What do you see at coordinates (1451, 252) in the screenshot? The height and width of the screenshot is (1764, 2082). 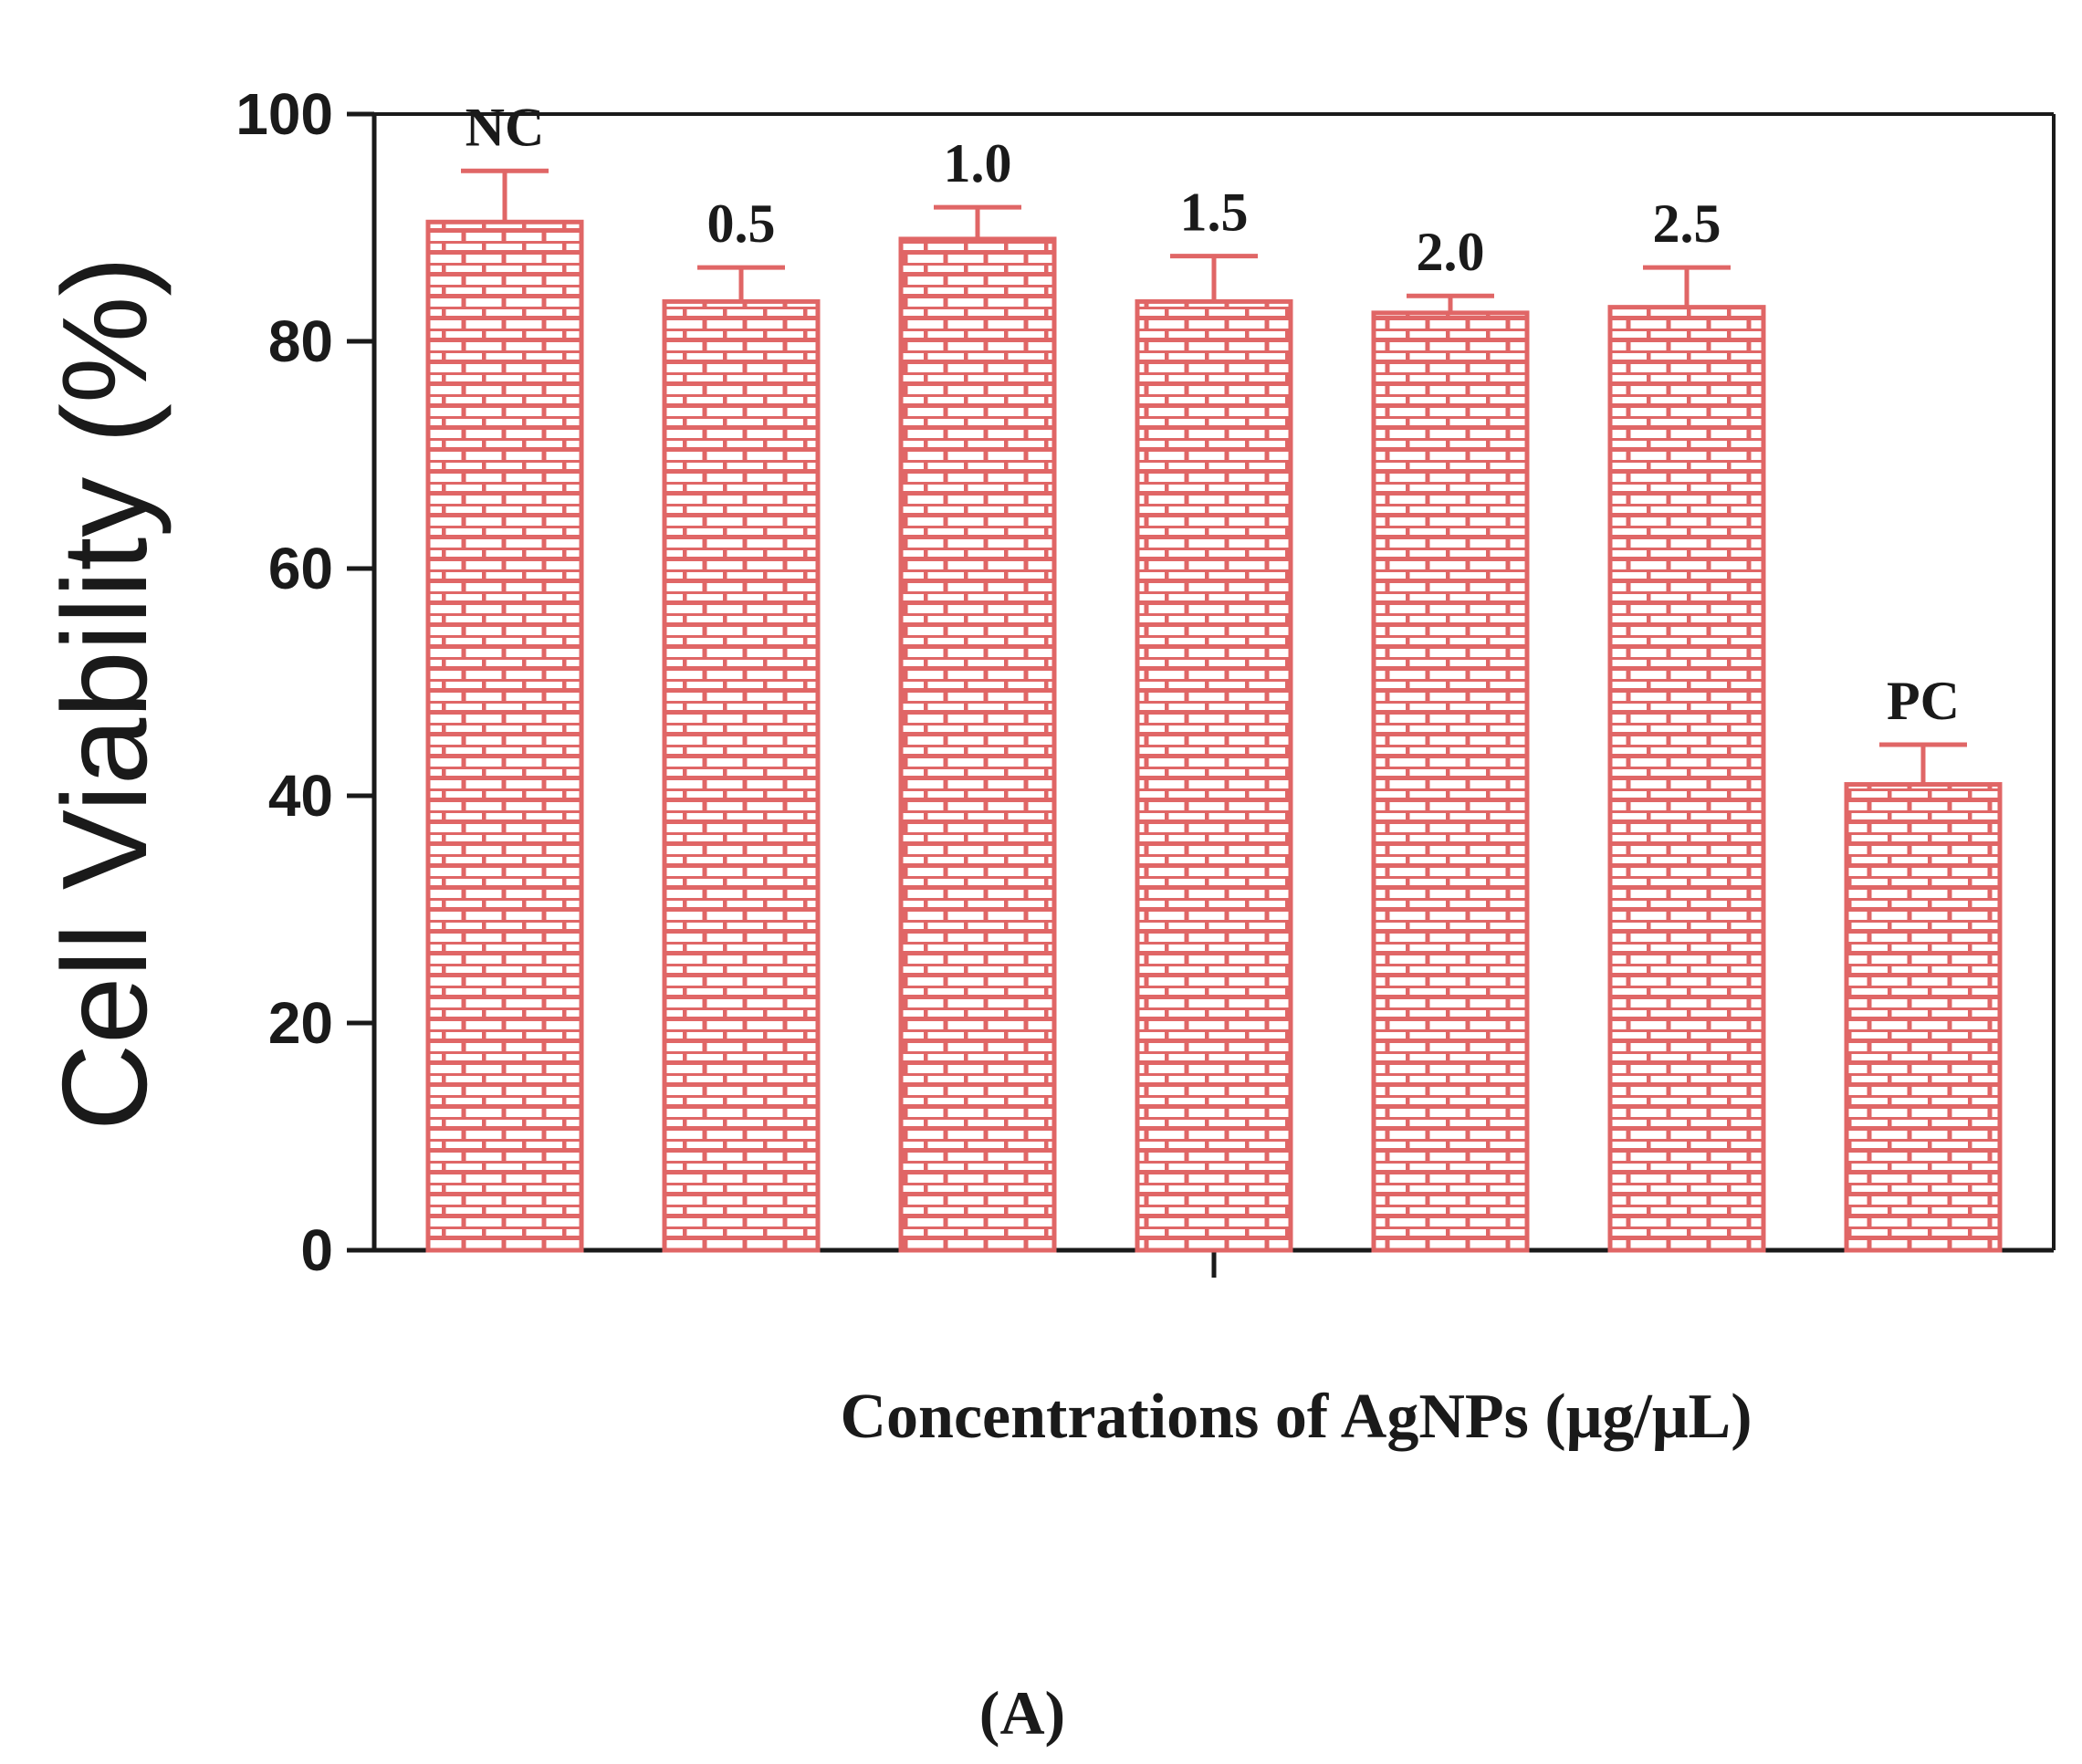 I see `bar-label-2.0: 2.0` at bounding box center [1451, 252].